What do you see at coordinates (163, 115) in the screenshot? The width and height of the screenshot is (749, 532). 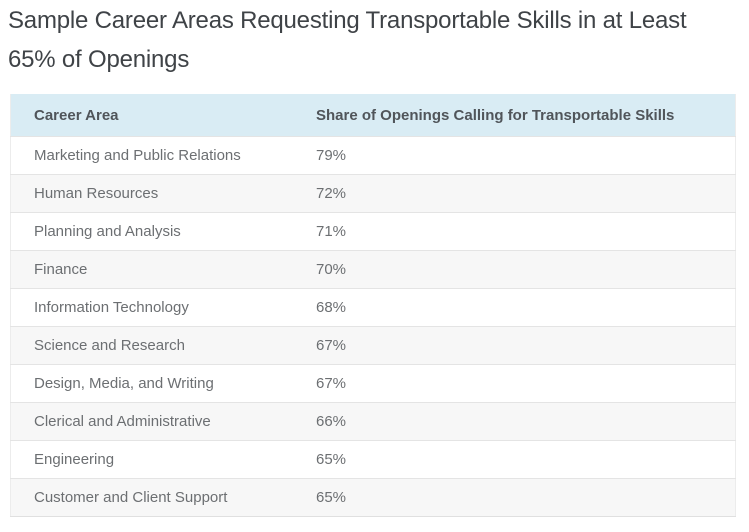 I see `column-header-career-area: Career Area` at bounding box center [163, 115].